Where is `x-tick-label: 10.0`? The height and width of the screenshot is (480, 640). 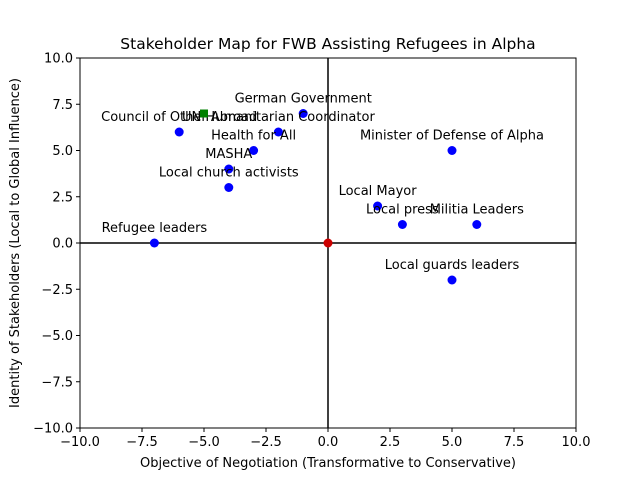 x-tick-label: 10.0 is located at coordinates (576, 442).